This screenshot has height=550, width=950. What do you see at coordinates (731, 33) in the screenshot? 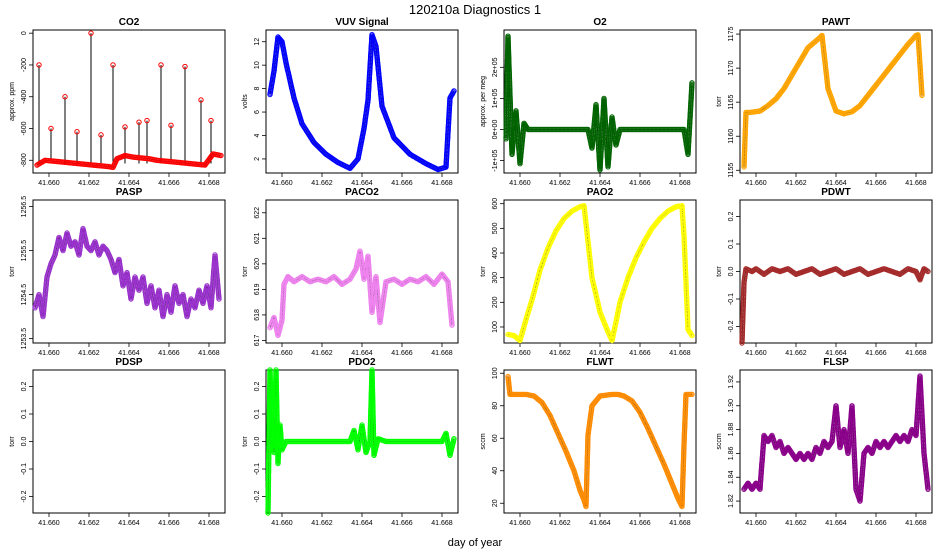
I see `y-tick-label: 1175` at bounding box center [731, 33].